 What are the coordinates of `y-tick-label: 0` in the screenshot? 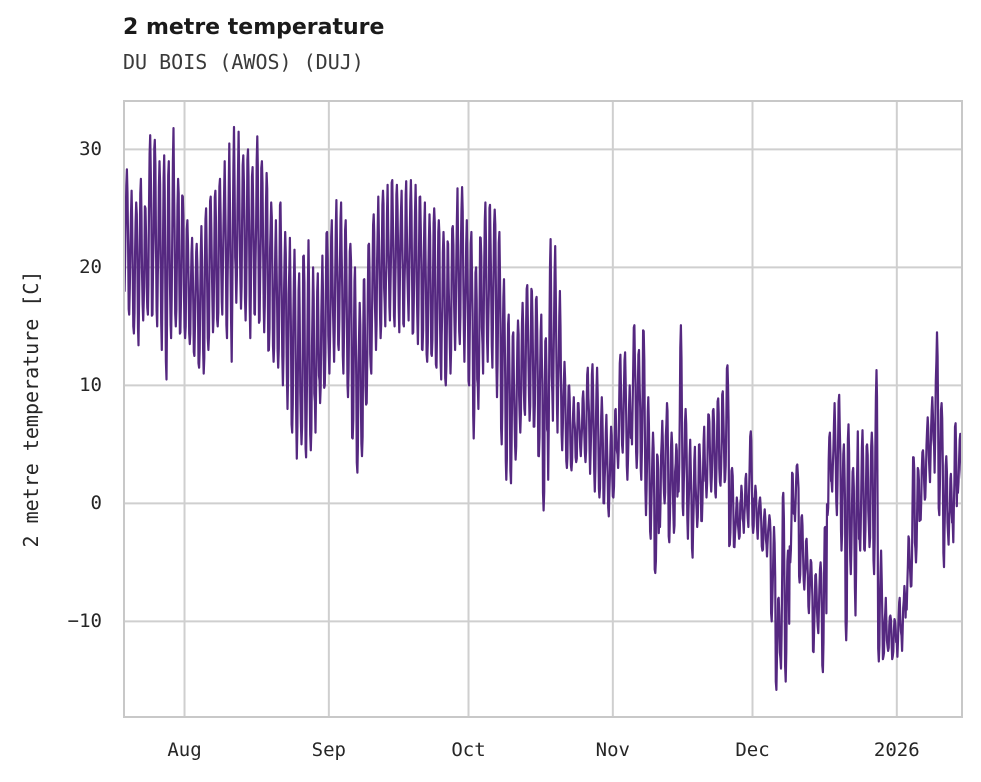 It's located at (96, 503).